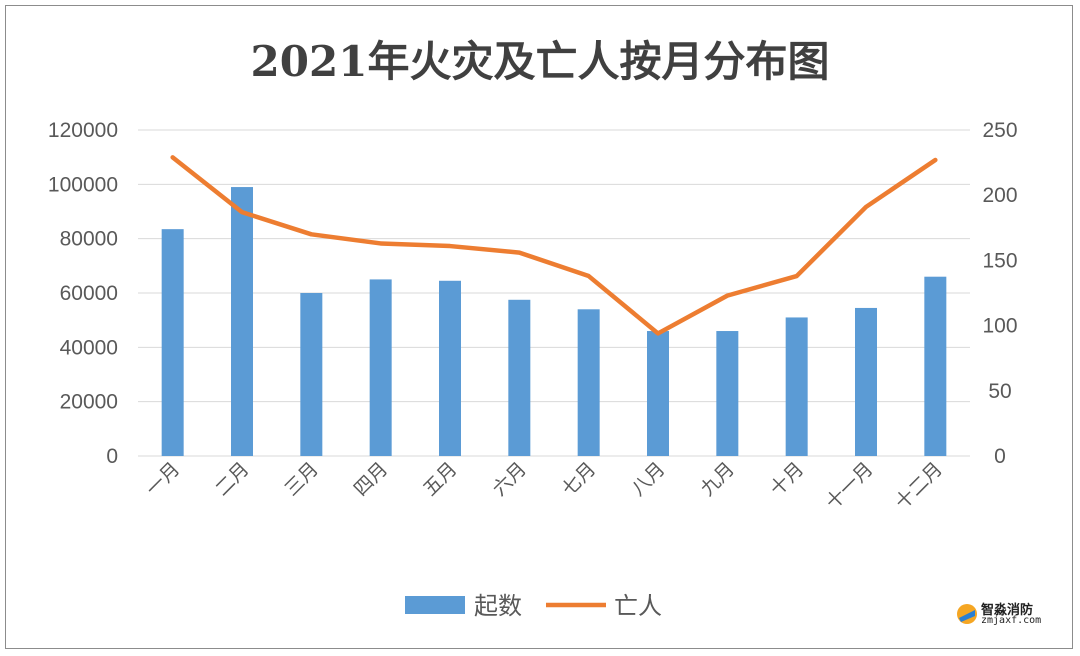 This screenshot has width=1080, height=656. What do you see at coordinates (1011, 620) in the screenshot?
I see `watermark-url: zmjaxf.com` at bounding box center [1011, 620].